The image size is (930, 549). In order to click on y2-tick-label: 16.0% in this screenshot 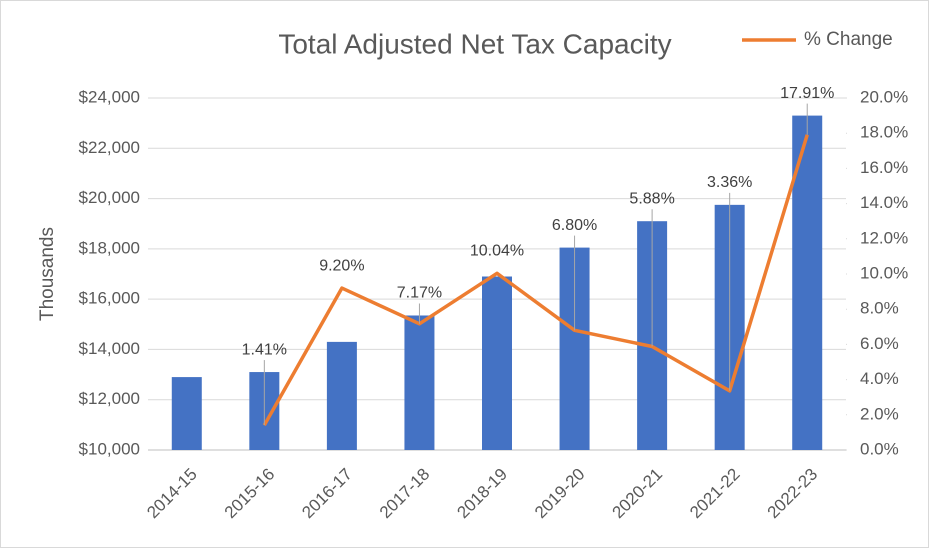, I will do `click(884, 167)`.